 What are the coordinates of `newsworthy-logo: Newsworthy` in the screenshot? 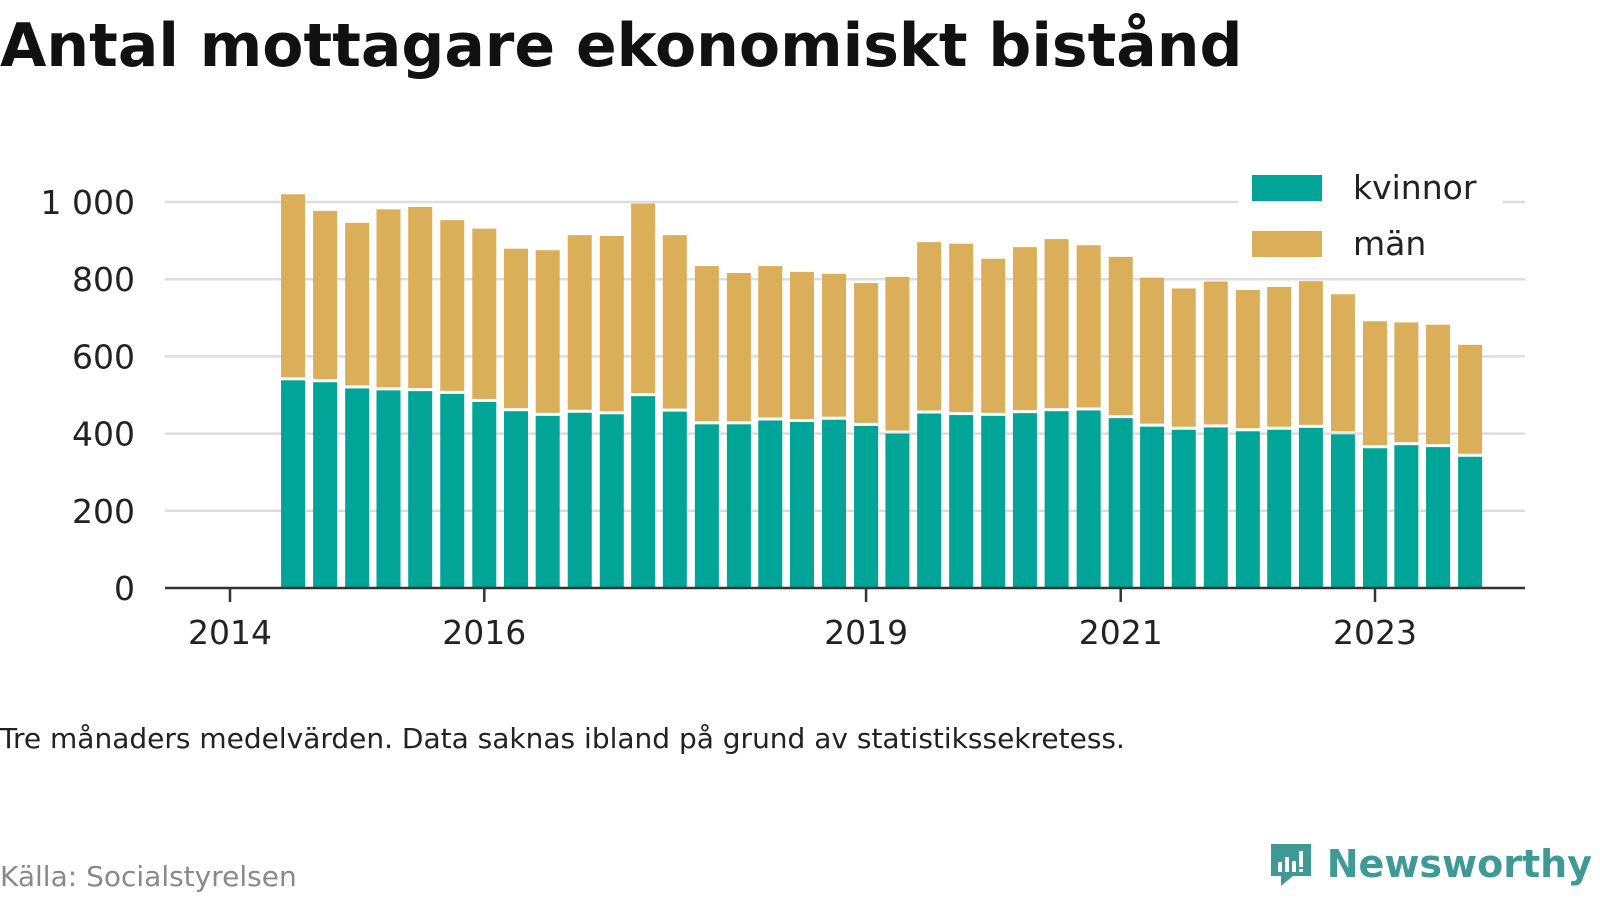 It's located at (1429, 864).